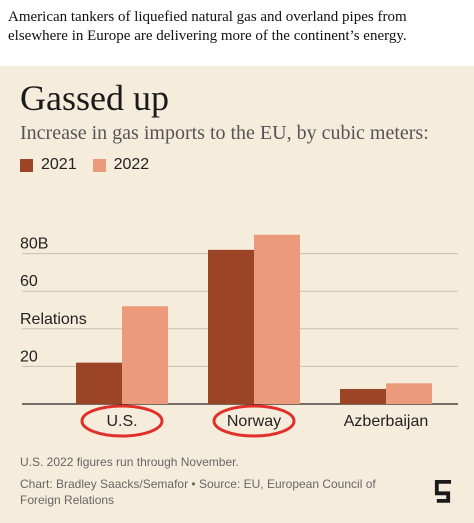 This screenshot has width=474, height=523. I want to click on y-tick-label-0: 20, so click(29, 356).